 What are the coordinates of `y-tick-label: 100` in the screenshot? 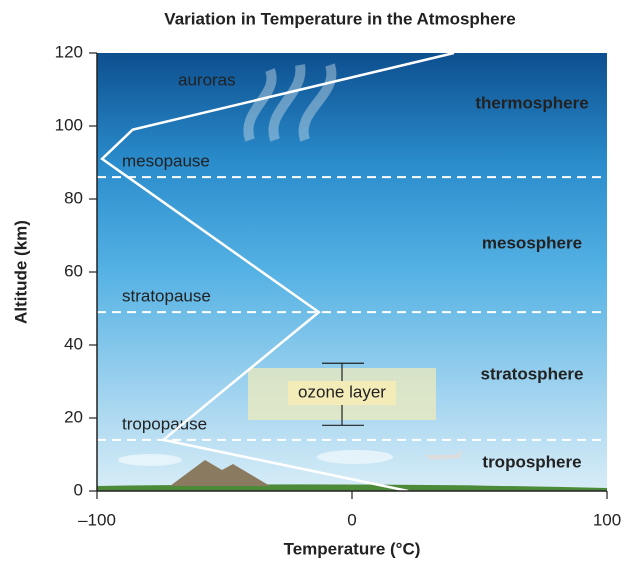 It's located at (69, 124).